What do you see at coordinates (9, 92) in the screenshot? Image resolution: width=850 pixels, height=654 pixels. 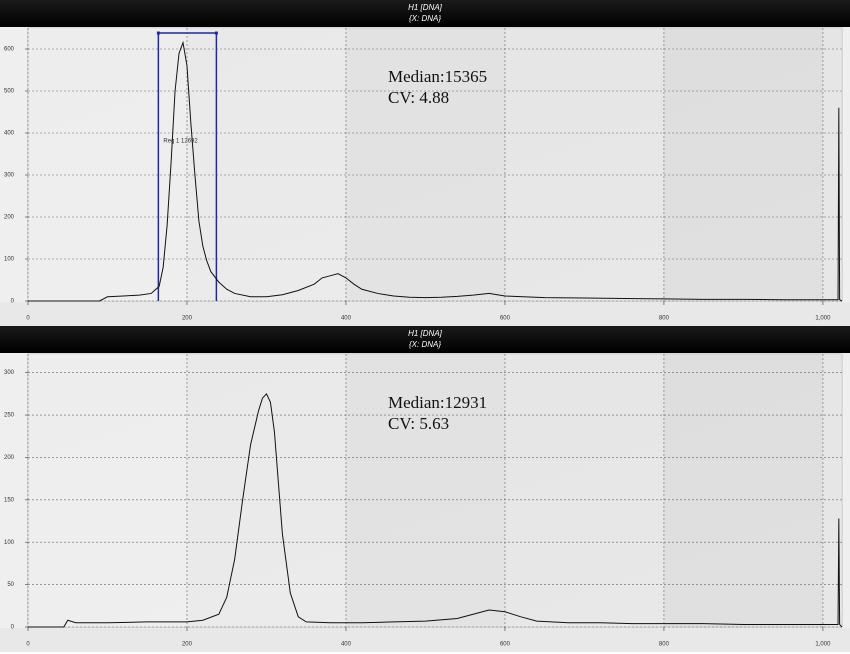 I see `y-tick-label: 500` at bounding box center [9, 92].